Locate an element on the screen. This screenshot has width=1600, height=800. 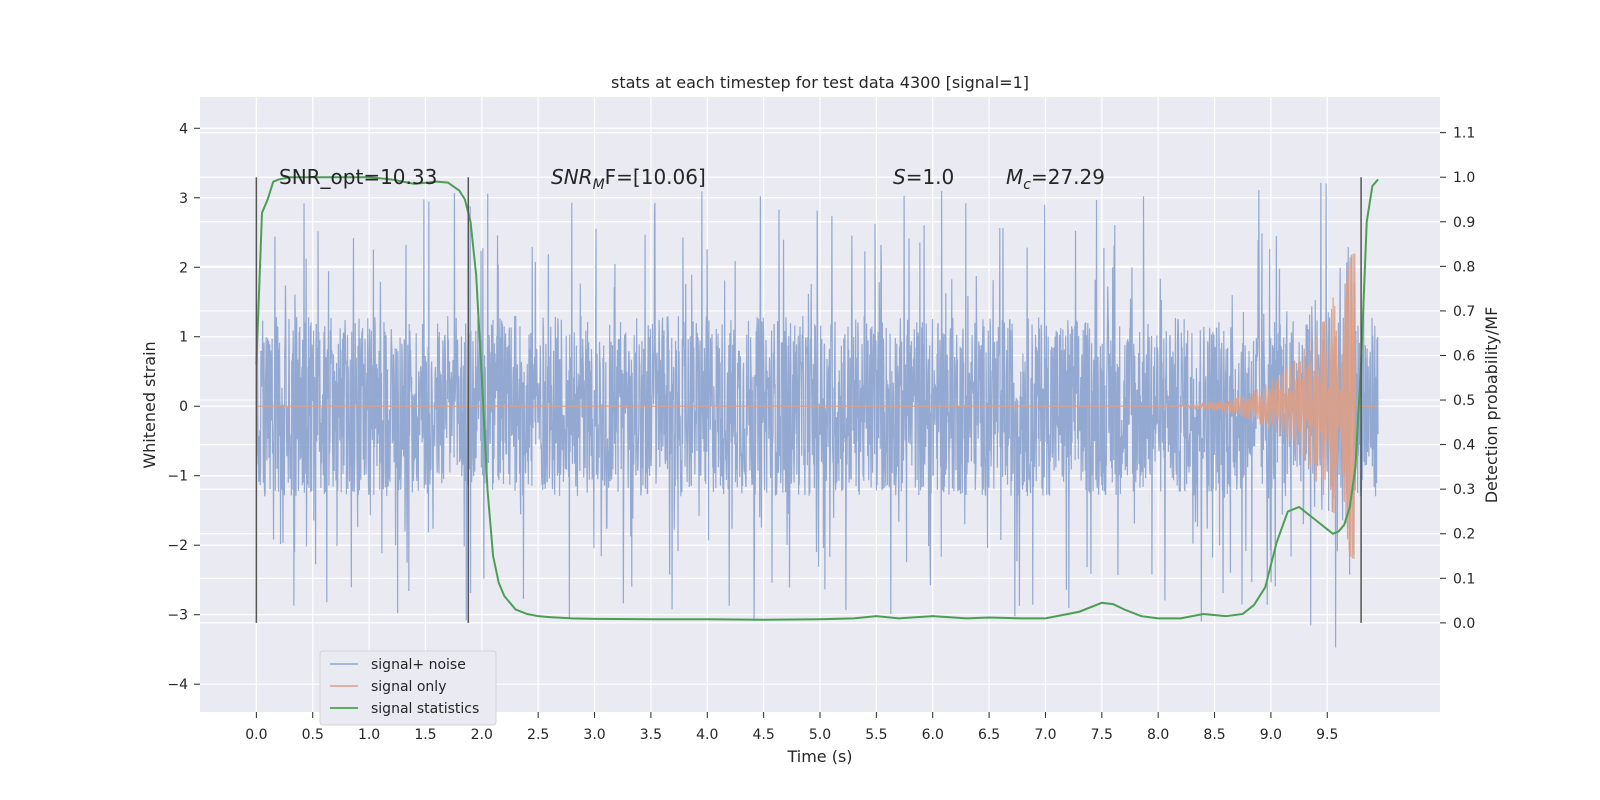
y-axis-label: Whitened strain is located at coordinates (149, 404).